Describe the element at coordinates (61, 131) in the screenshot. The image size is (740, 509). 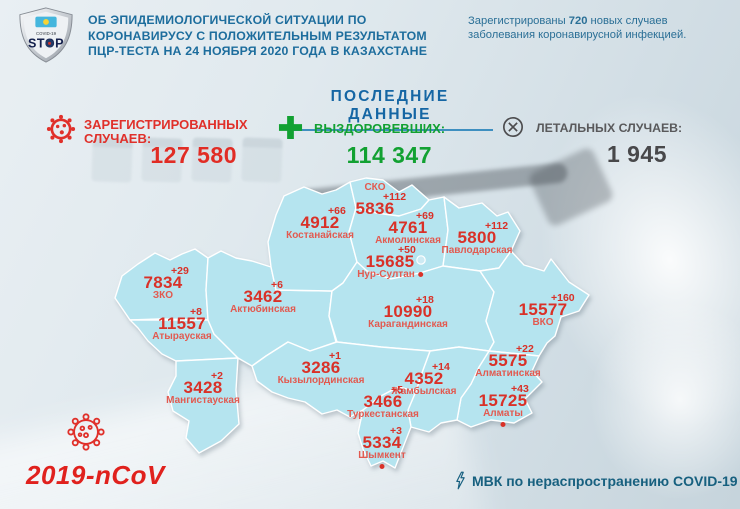
I see `virus-icon` at that location.